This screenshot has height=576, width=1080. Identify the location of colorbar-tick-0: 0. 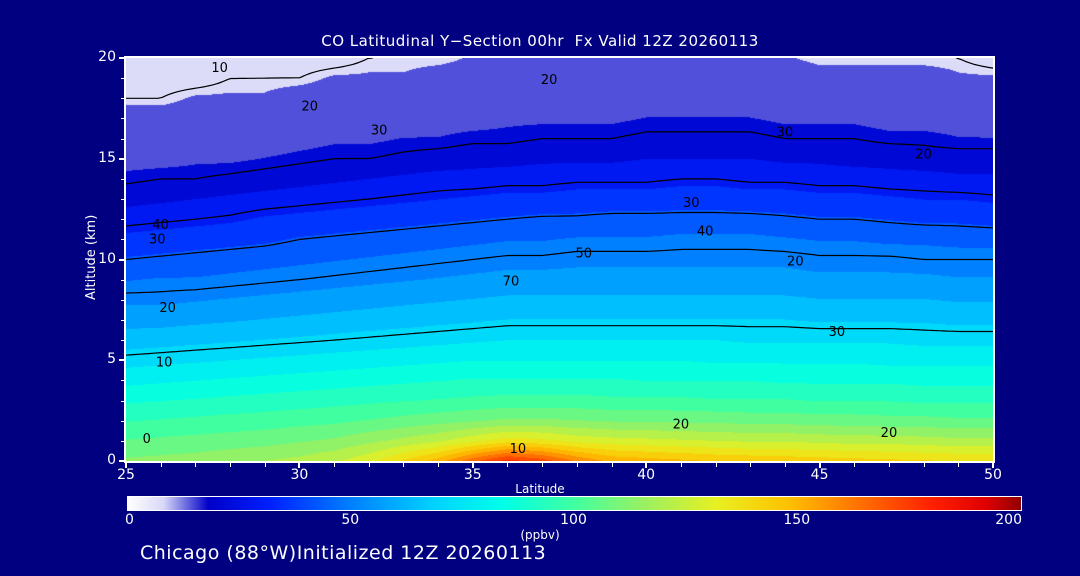
(129, 520).